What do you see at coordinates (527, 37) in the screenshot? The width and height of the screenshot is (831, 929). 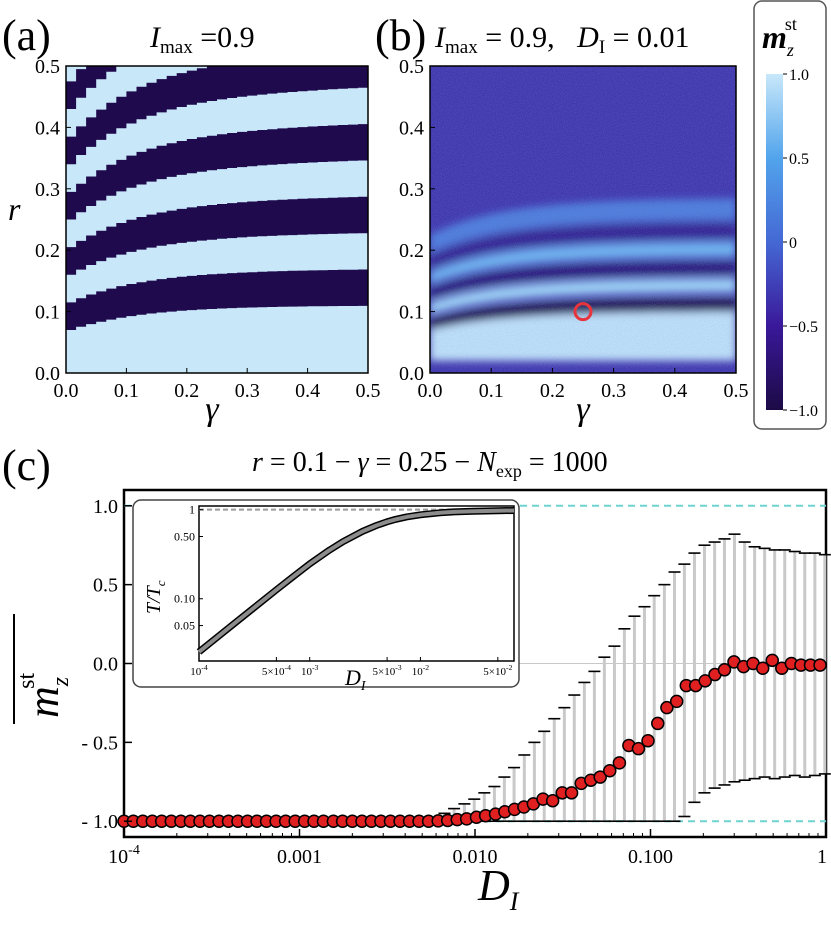 I see `panel-b-title-mid: = 0.9,` at bounding box center [527, 37].